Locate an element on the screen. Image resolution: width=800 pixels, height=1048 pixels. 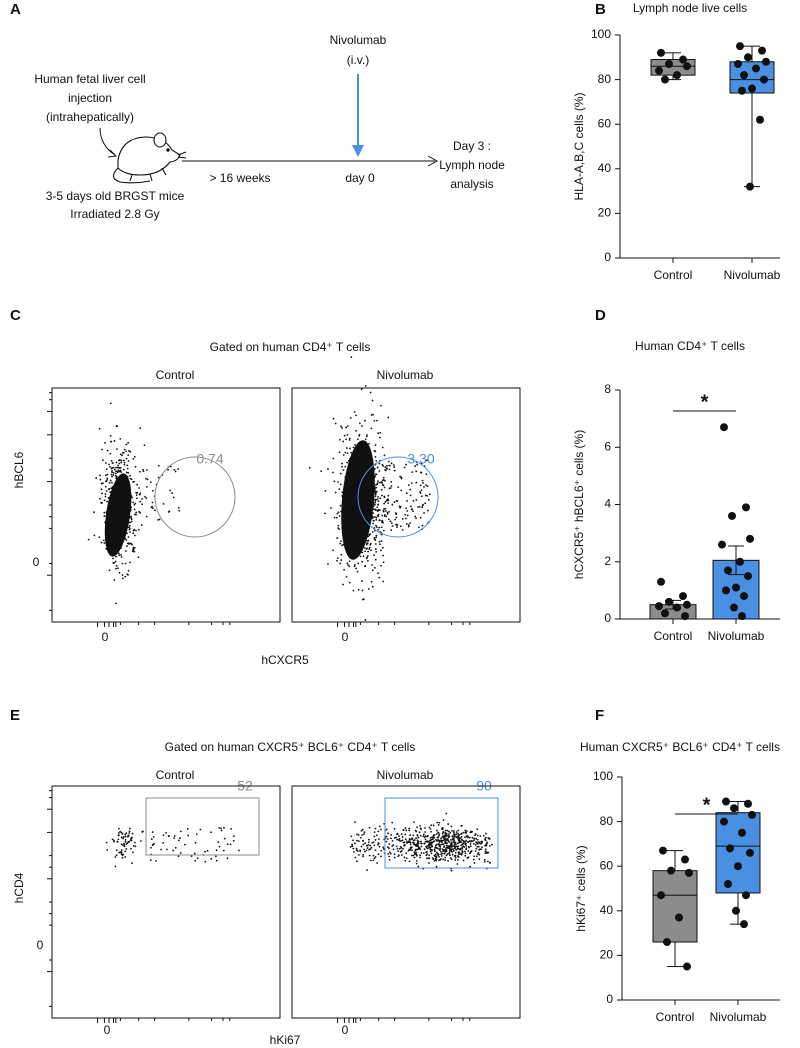
flow-title: Gated on human CXCR5⁺ BCL6⁺ CD4⁺ T cells is located at coordinates (290, 747).